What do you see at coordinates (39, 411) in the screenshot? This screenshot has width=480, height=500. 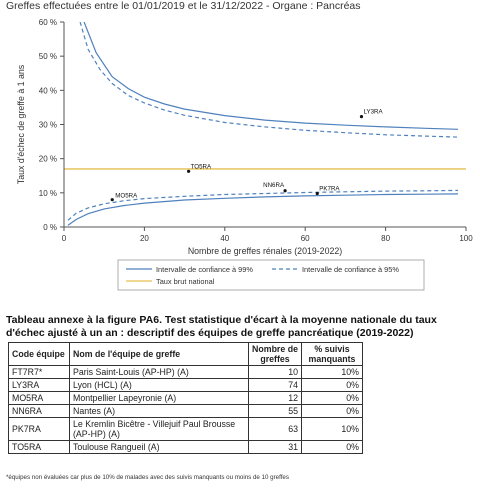 I see `cell-code: NN6RA` at bounding box center [39, 411].